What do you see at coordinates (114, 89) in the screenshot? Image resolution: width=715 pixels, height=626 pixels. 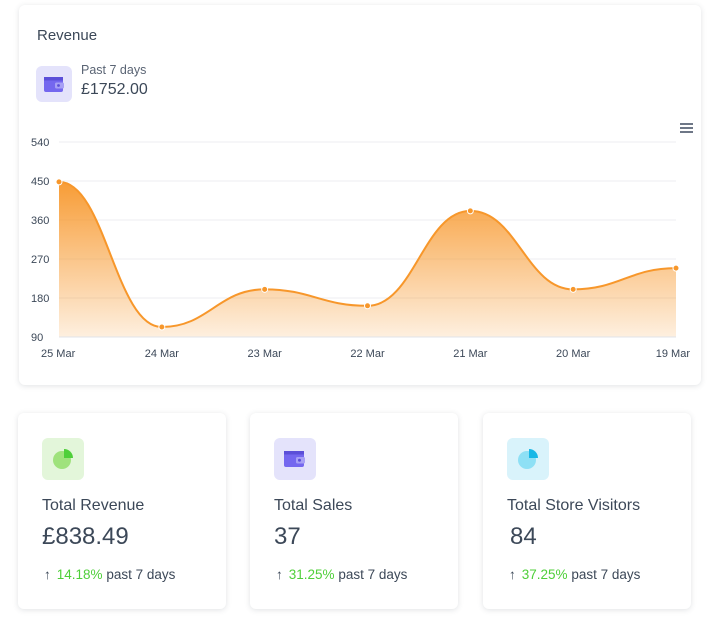 I see `revenue-total: £1752.00` at bounding box center [114, 89].